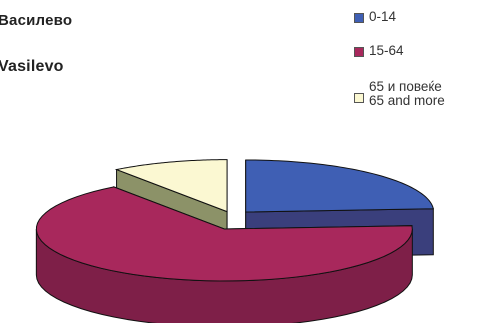 The height and width of the screenshot is (323, 502). I want to click on chart-title-cyrillic: Василево, so click(36, 20).